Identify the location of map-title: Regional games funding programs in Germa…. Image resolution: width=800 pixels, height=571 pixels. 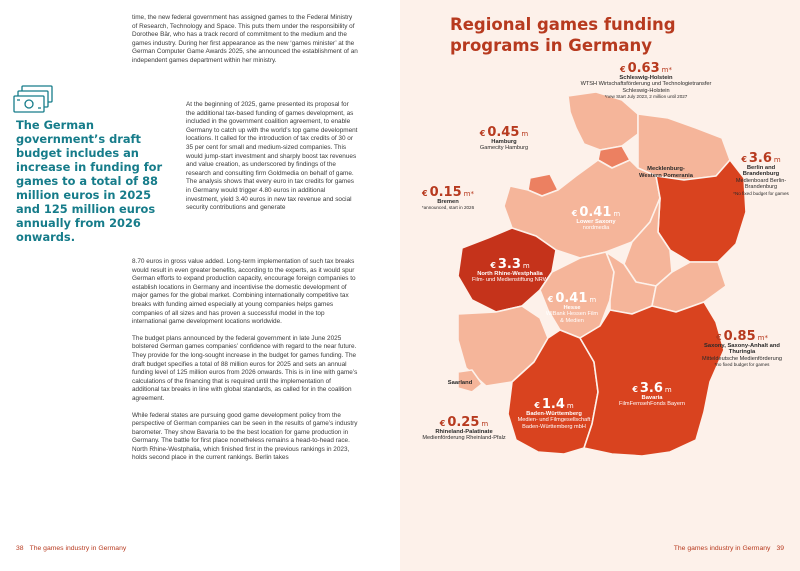
(563, 35).